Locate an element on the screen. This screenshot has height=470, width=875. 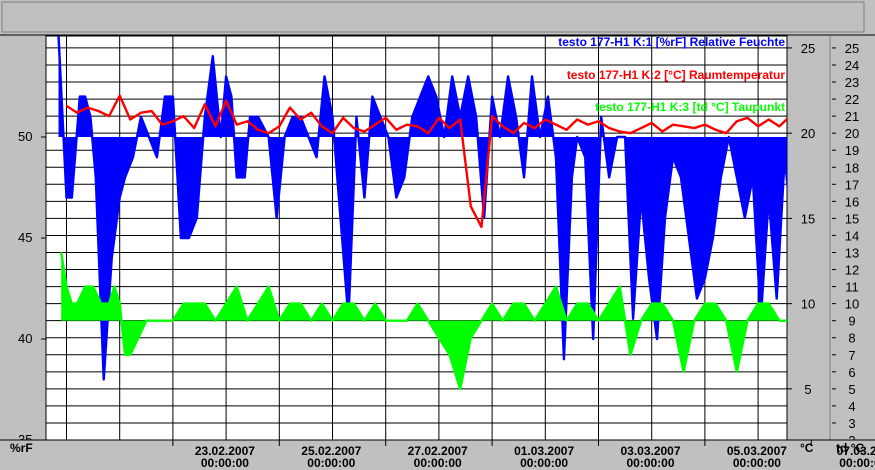
right-axis-2-ticks: 2345678910111213141516171819202122232425 is located at coordinates (845, 244).